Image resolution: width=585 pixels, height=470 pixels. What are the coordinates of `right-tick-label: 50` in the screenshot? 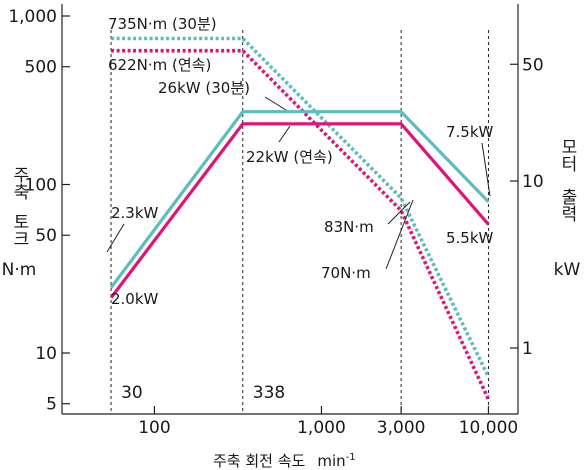 It's located at (533, 65).